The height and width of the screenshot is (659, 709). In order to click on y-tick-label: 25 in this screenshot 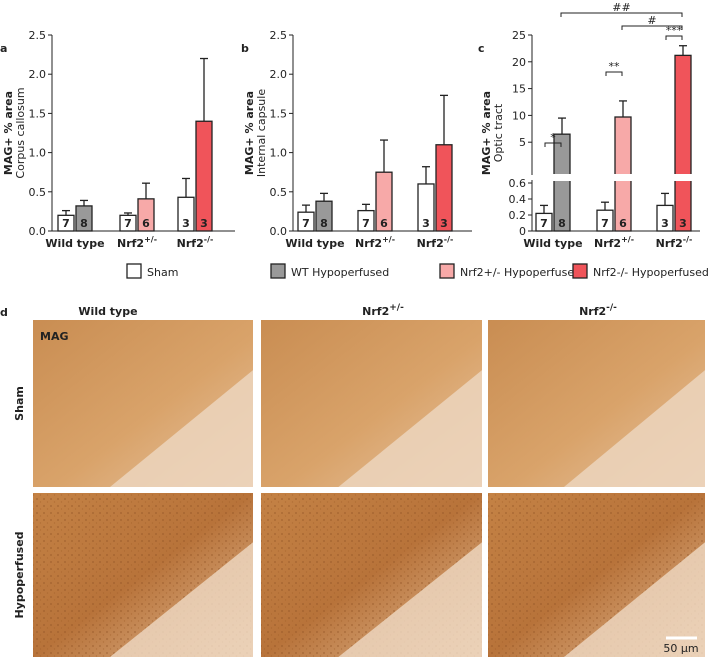, I will do `click(519, 35)`.